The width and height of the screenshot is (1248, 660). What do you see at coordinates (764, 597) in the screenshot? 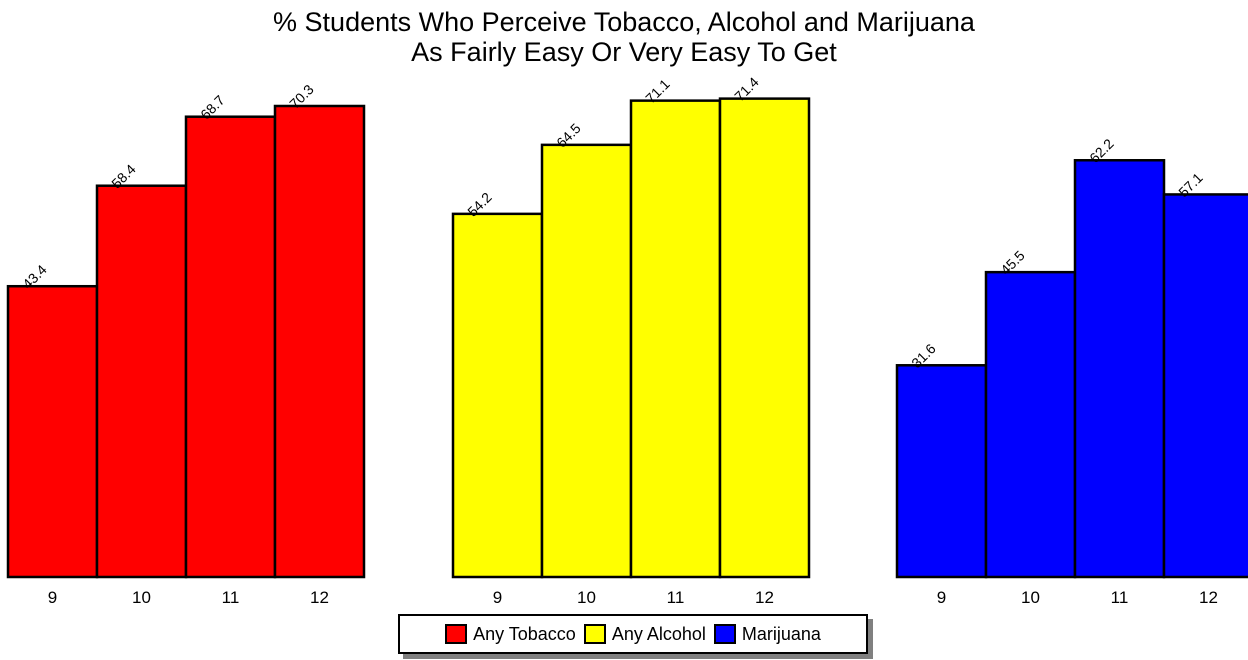
I see `x-tick-label-alcohol-12: 12` at bounding box center [764, 597].